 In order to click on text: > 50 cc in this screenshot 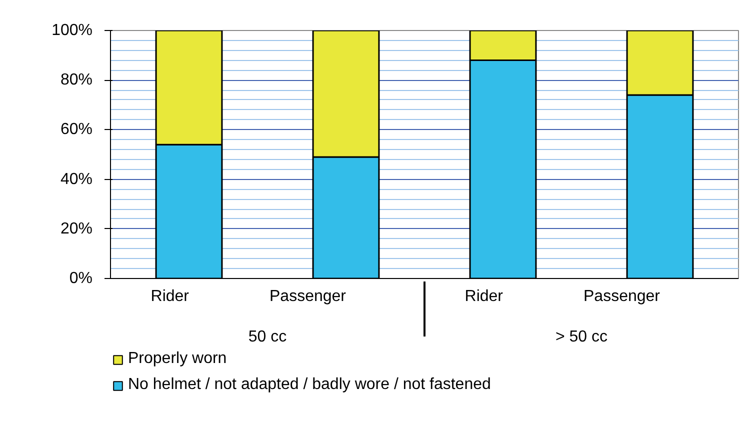, I will do `click(581, 337)`.